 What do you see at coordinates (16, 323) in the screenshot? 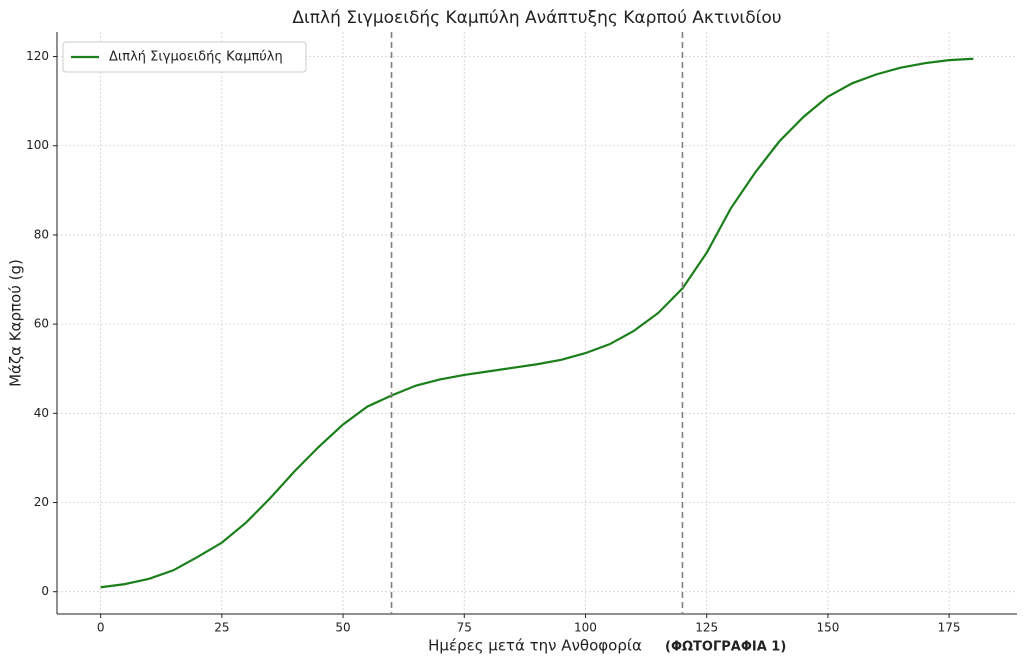
I see `y-axis-label: Μάζα Καρπού (g)` at bounding box center [16, 323].